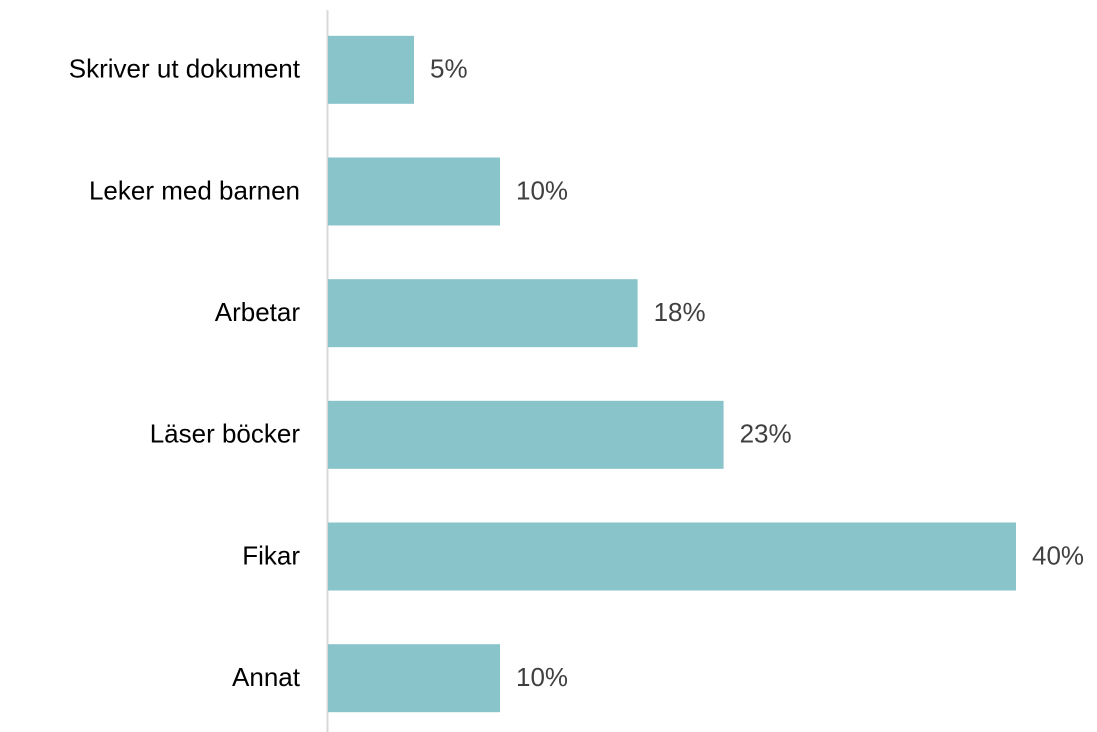 This screenshot has height=732, width=1097. What do you see at coordinates (1058, 555) in the screenshot?
I see `data-label: 40%` at bounding box center [1058, 555].